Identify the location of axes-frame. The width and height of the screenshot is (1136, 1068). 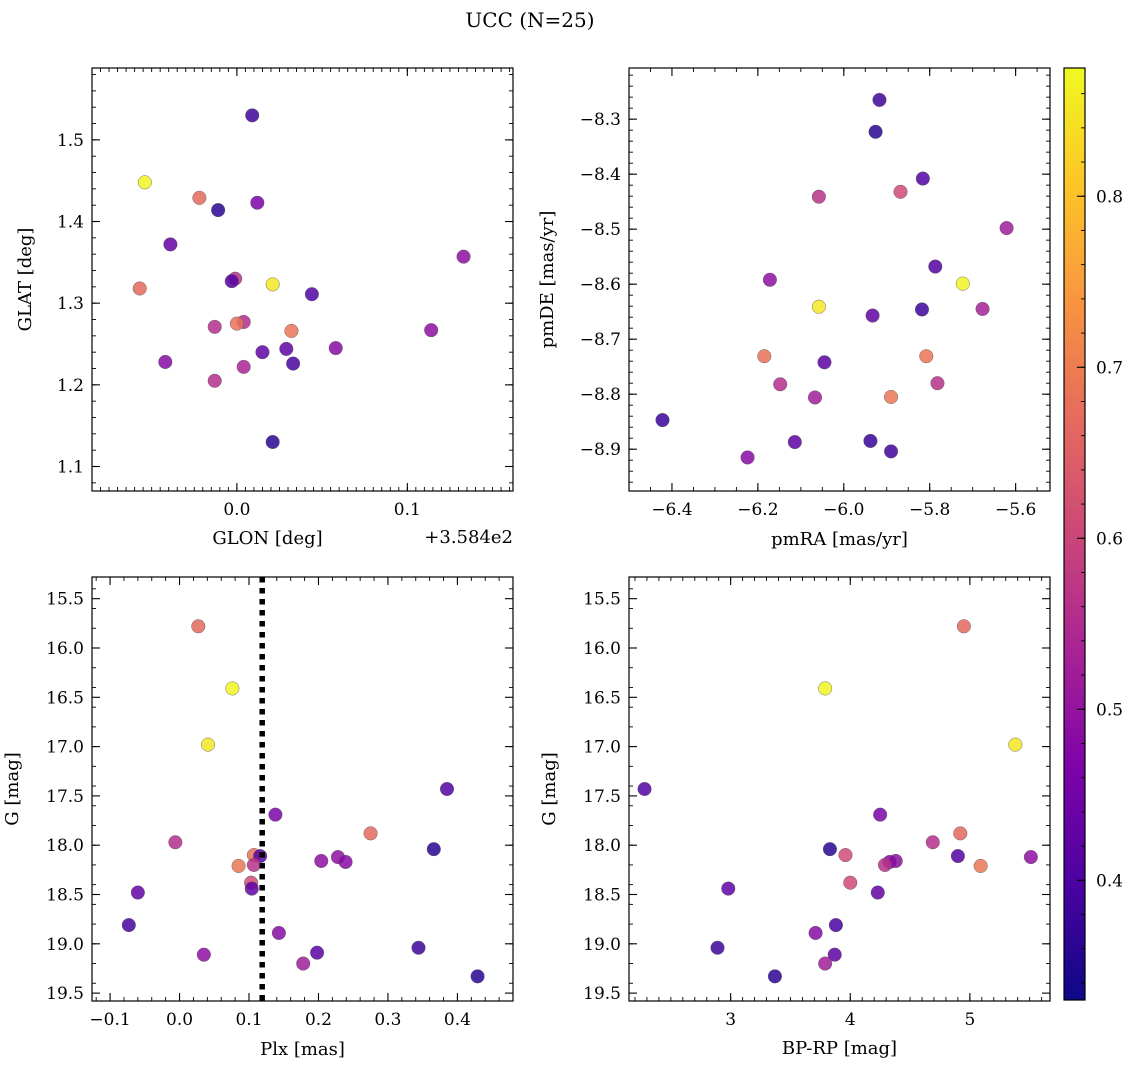
(302, 789).